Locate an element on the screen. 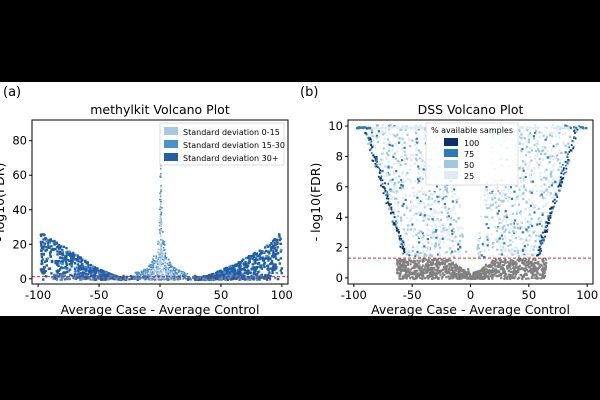 The height and width of the screenshot is (400, 600). plot-b-y-tick-label: 4 is located at coordinates (339, 217).